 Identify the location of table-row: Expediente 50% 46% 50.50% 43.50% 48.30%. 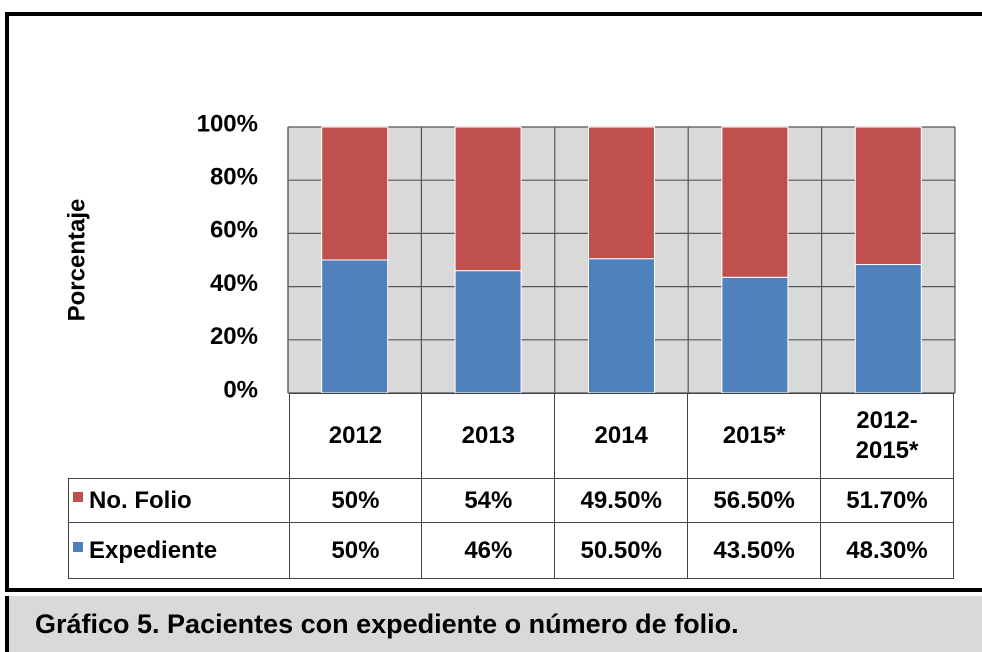
(511, 550).